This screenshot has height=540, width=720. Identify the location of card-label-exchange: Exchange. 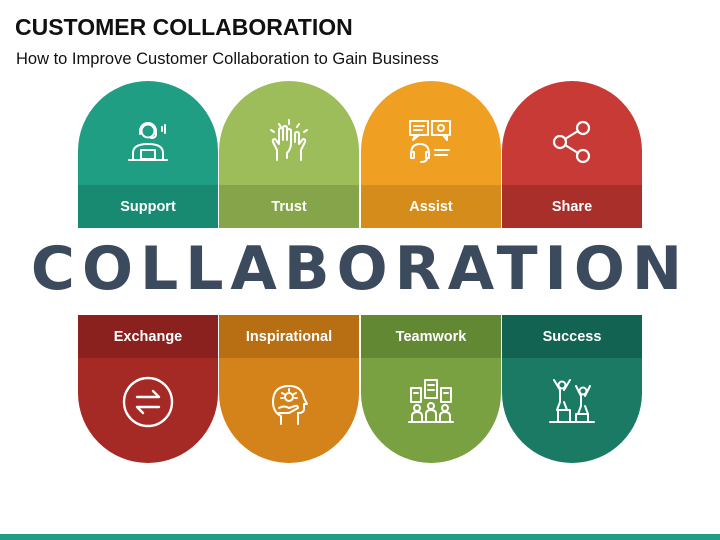
(148, 336).